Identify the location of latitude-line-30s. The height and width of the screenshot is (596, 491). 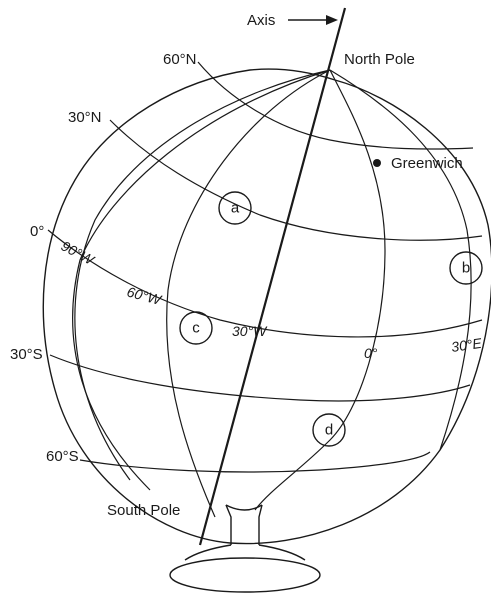
(260, 378).